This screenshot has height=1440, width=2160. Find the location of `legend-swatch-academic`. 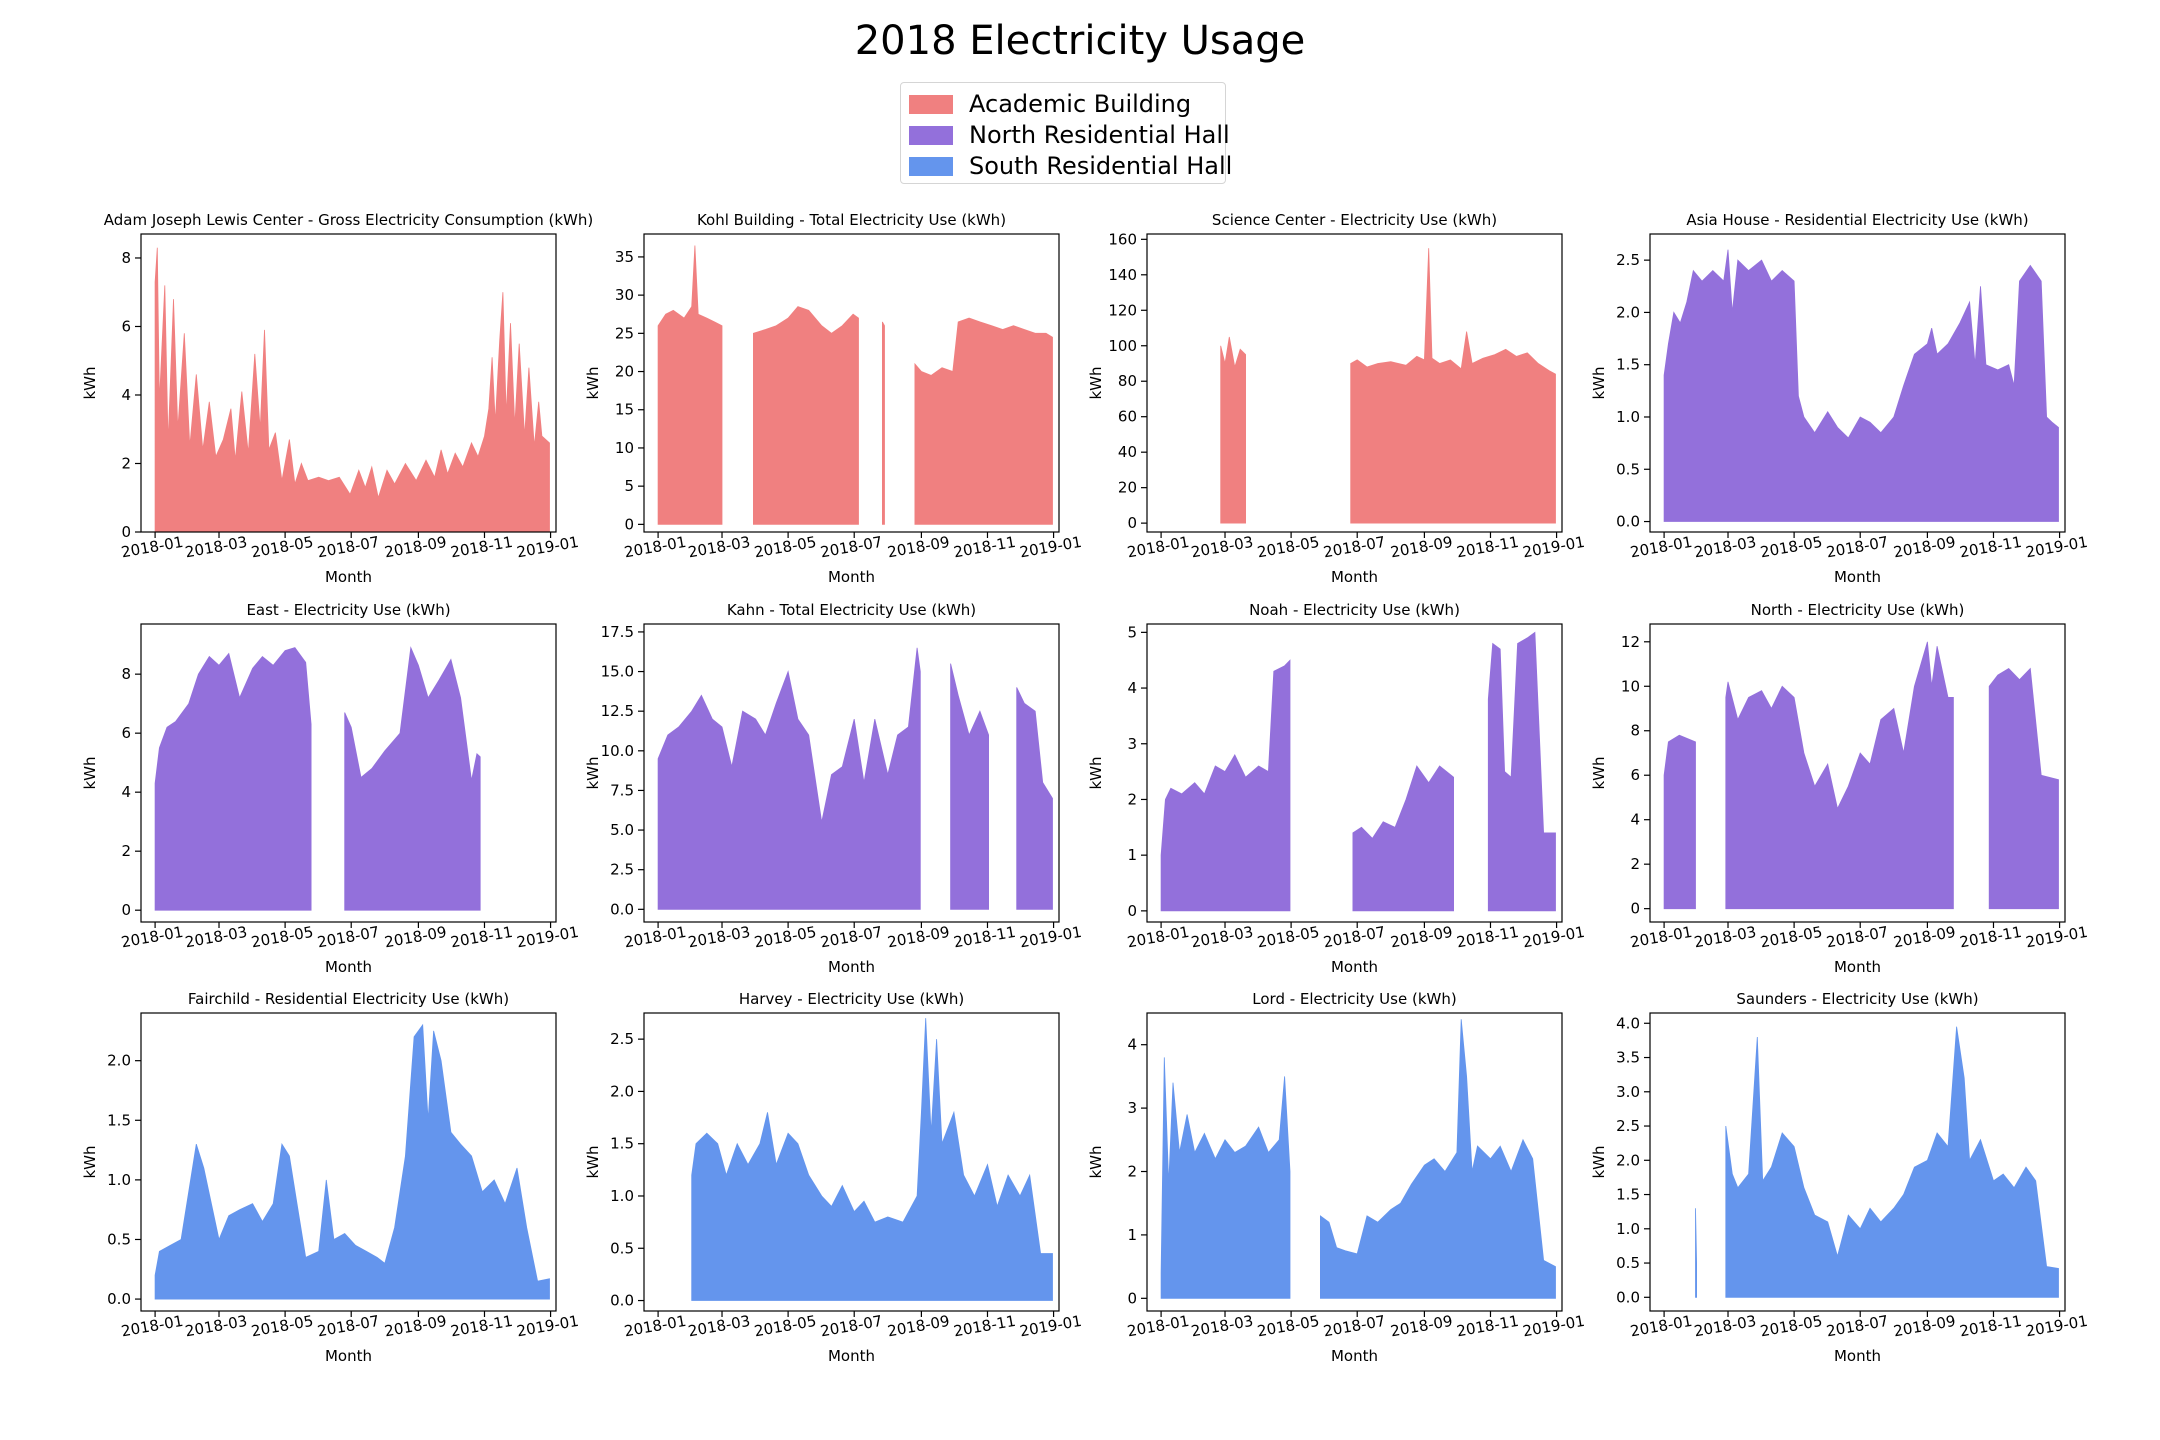

legend-swatch-academic is located at coordinates (931, 104).